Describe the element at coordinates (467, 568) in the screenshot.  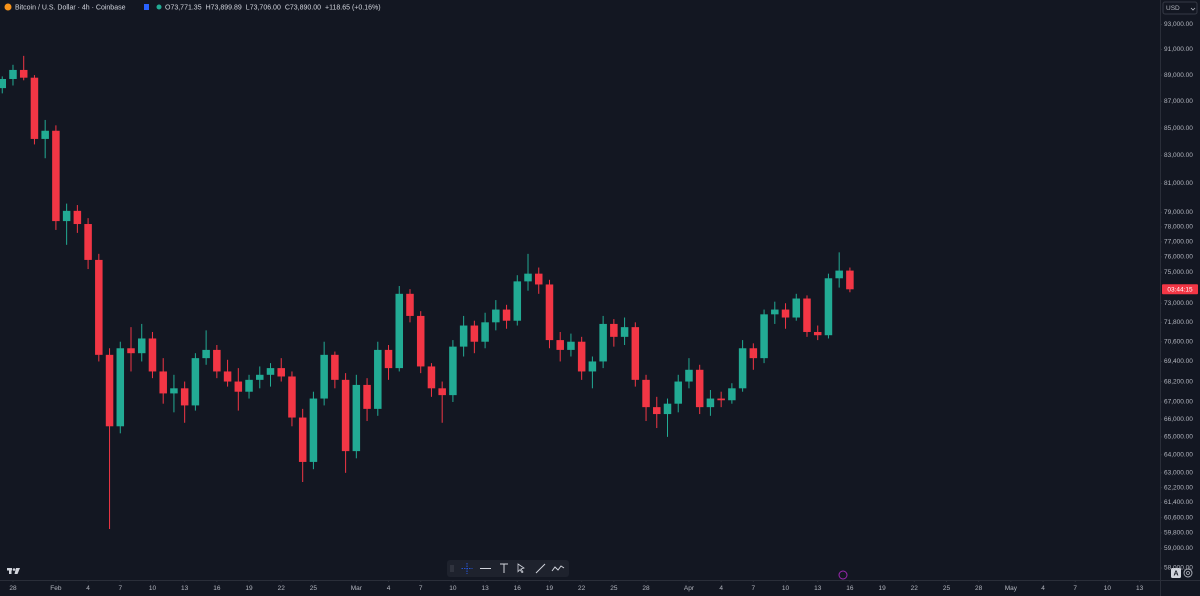
I see `crosshair-tool` at that location.